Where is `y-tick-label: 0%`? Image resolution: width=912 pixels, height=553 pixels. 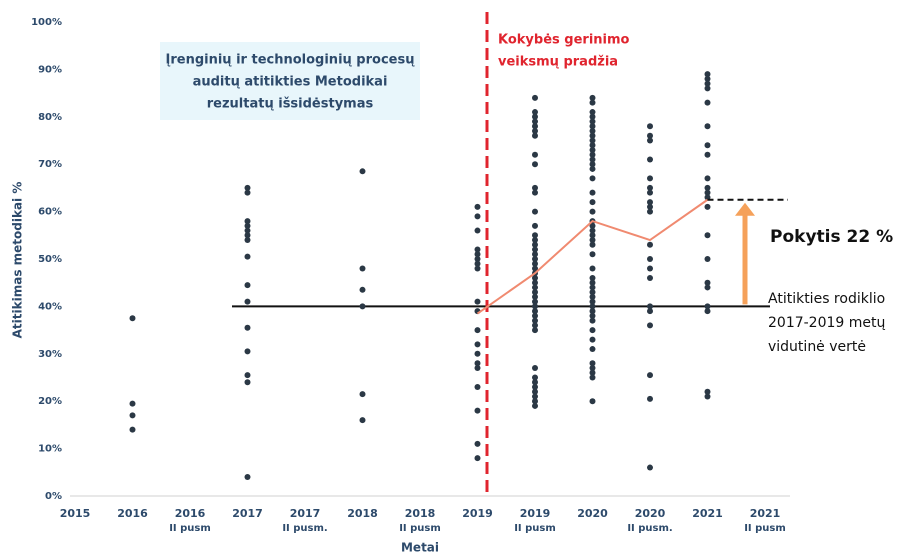 y-tick-label: 0% is located at coordinates (53, 496).